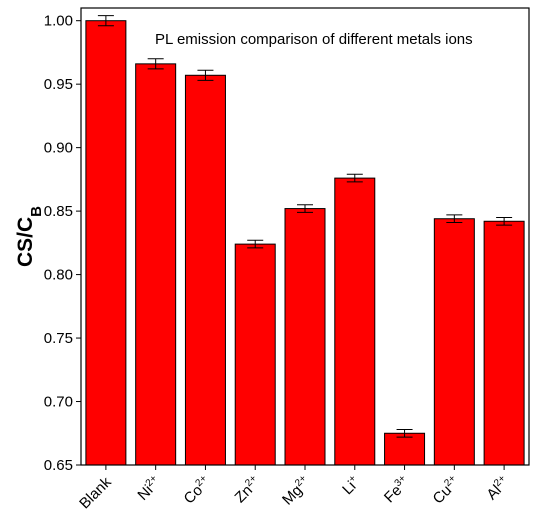 The image size is (550, 529). I want to click on y-axis-title-main: CS/C, so click(25, 242).